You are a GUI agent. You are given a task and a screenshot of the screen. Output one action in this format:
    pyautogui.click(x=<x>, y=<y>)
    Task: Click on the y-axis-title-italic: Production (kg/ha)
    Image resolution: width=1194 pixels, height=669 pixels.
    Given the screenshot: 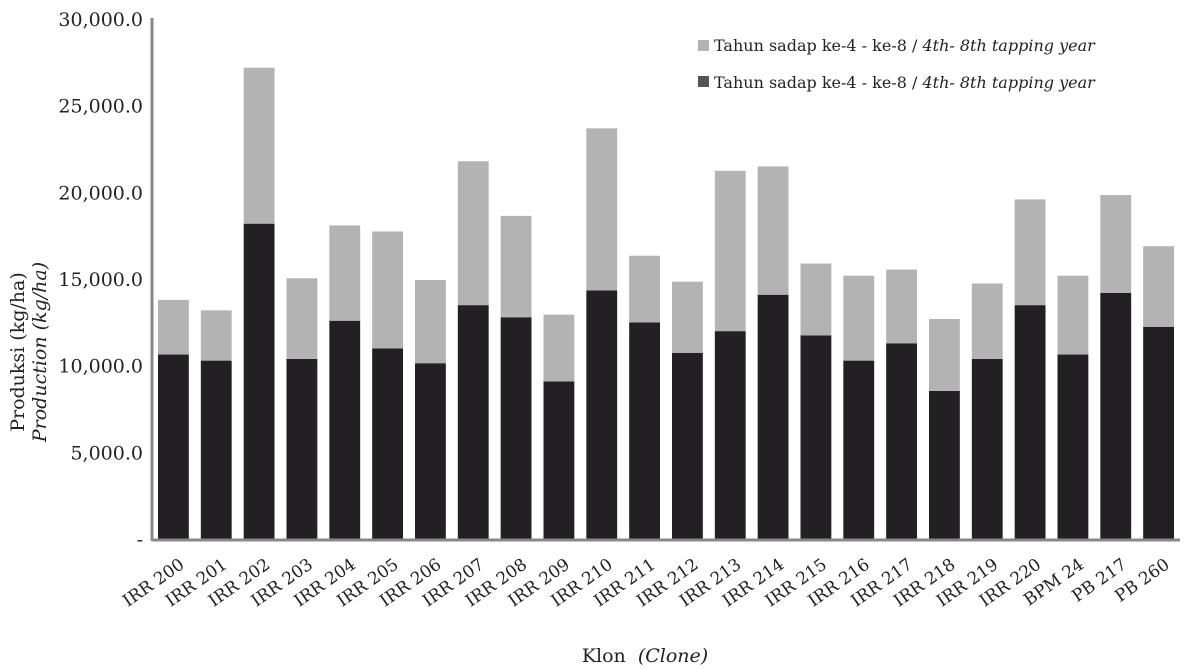 What is the action you would take?
    pyautogui.click(x=40, y=352)
    